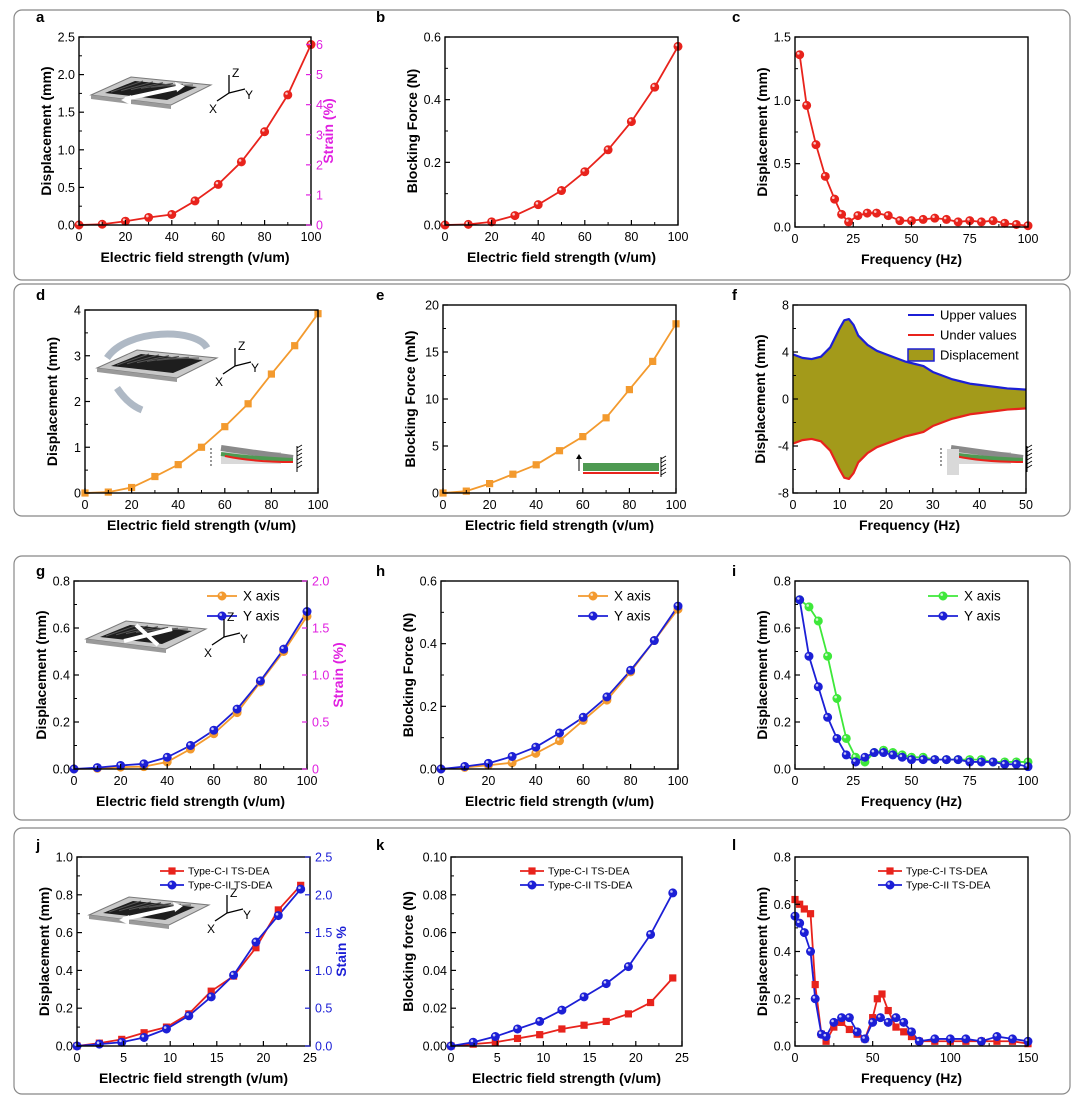 The height and width of the screenshot is (1102, 1080). I want to click on y-tick-label: 4, so click(785, 353).